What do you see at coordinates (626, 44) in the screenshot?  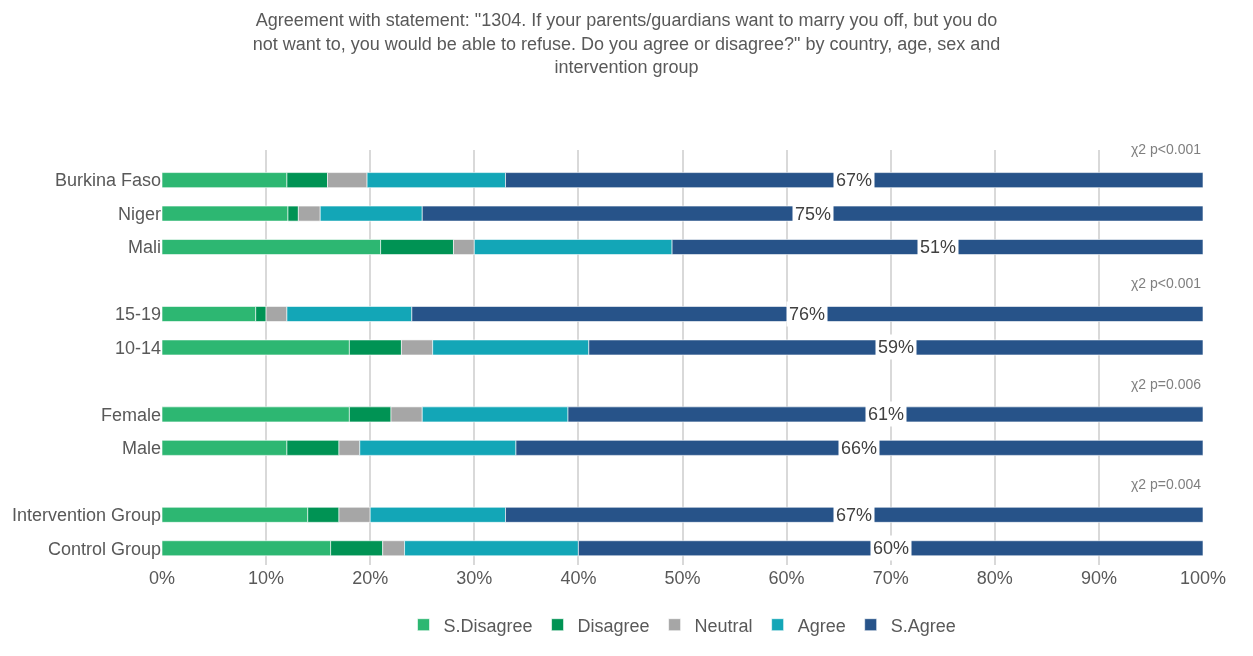 I see `chart-title: Agreement with statement: "1304. If your parents/guardians want to marry you off, but you do not want to, you would be able to refuse. Do you agree or disagree?" by country, age, sex and intervention group` at bounding box center [626, 44].